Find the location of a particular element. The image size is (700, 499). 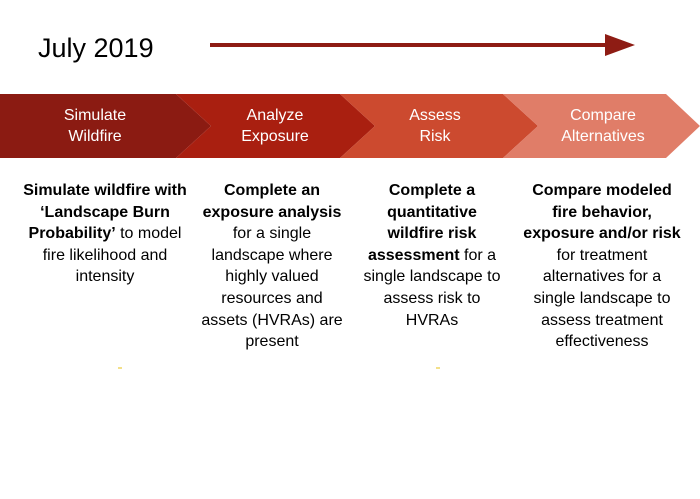

step-label-analyze-exposure: Analyze Exposure is located at coordinates (275, 126).